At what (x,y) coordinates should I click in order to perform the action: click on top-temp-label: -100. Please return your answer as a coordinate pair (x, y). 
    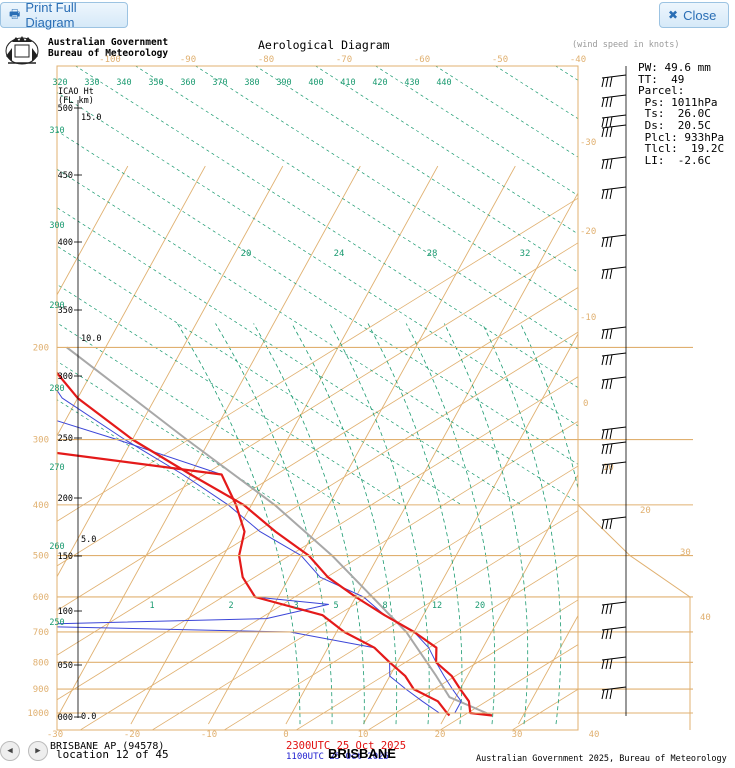
    Looking at the image, I should click on (110, 60).